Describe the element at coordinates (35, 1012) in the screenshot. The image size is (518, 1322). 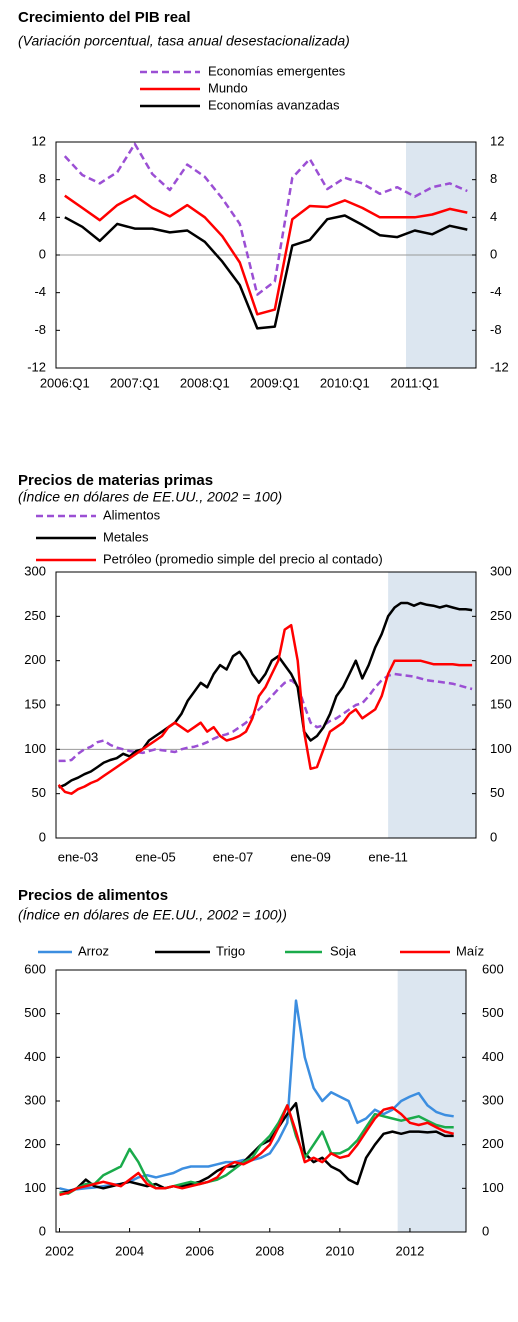
I see `y-tick-label: 500` at that location.